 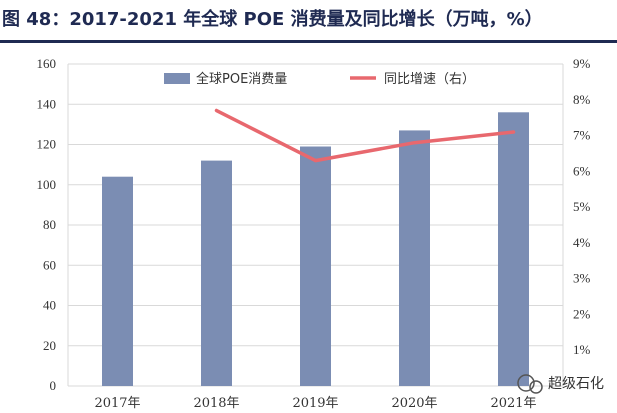 I want to click on x-tick-label: 2018年, so click(x=216, y=403).